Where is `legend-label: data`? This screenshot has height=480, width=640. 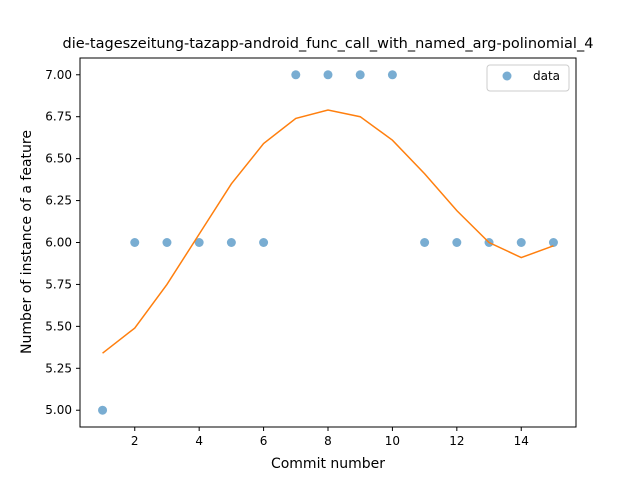
legend-label: data is located at coordinates (546, 76).